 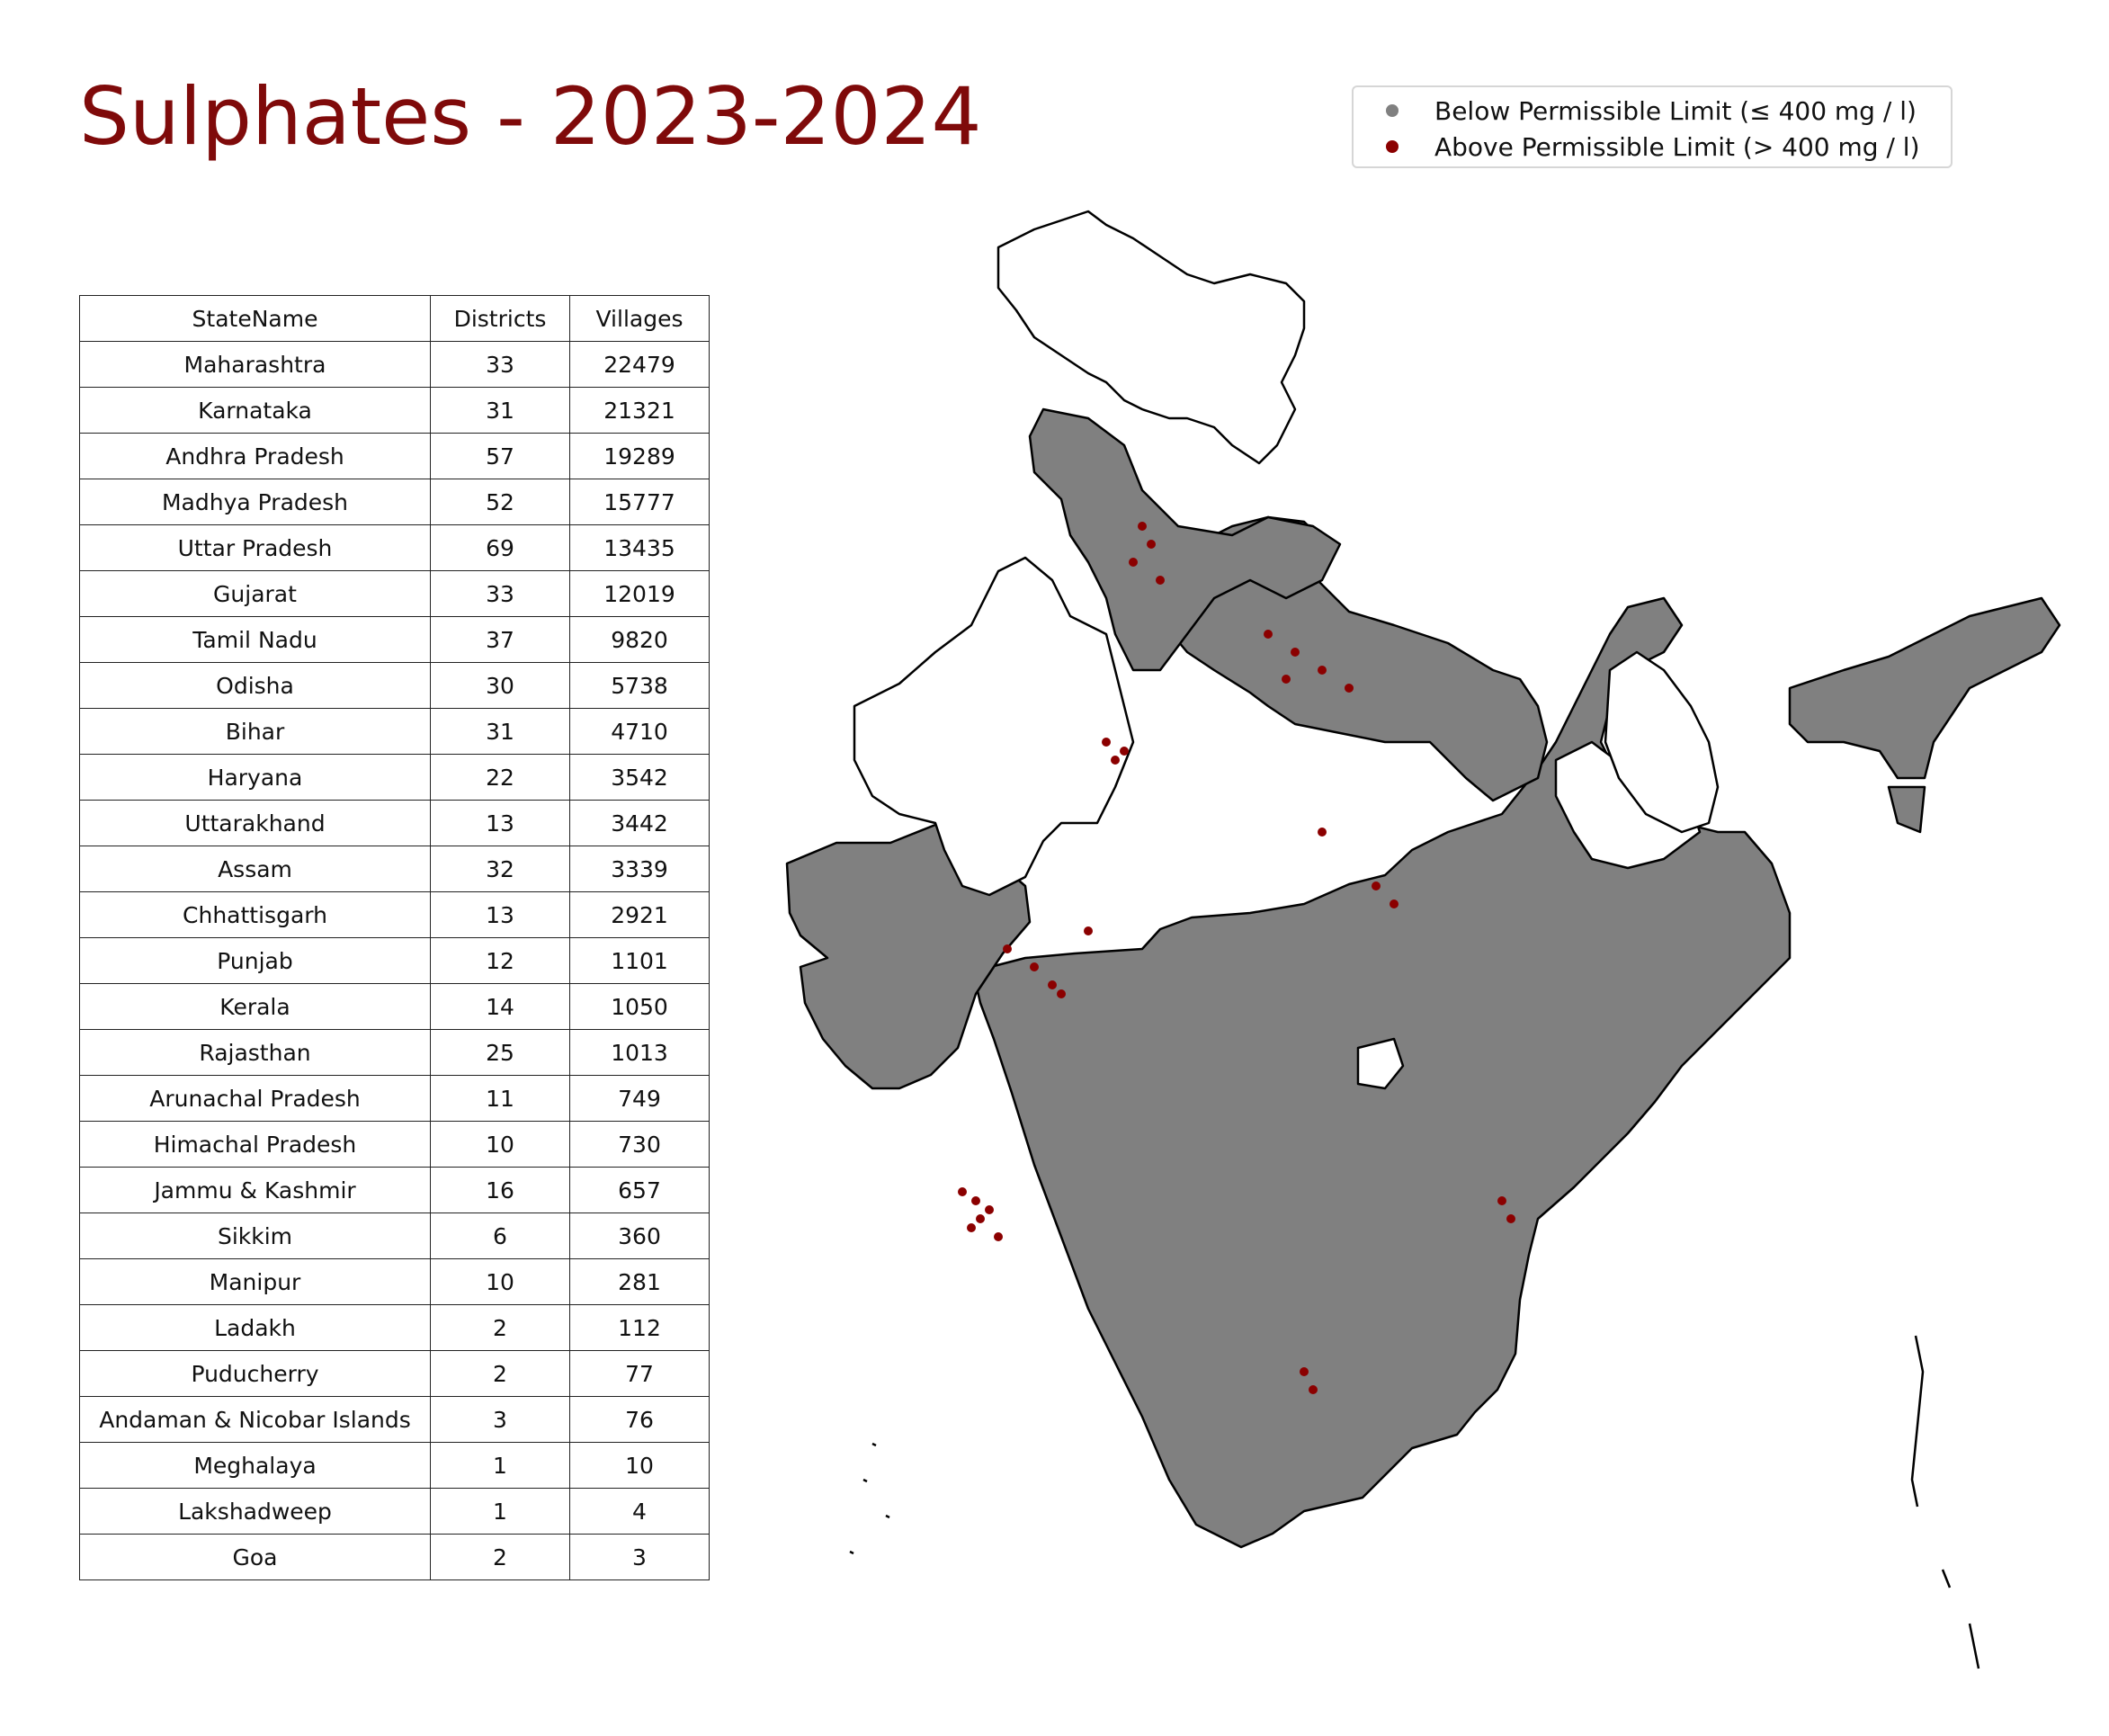 What do you see at coordinates (639, 1465) in the screenshot?
I see `cell-villages: 10` at bounding box center [639, 1465].